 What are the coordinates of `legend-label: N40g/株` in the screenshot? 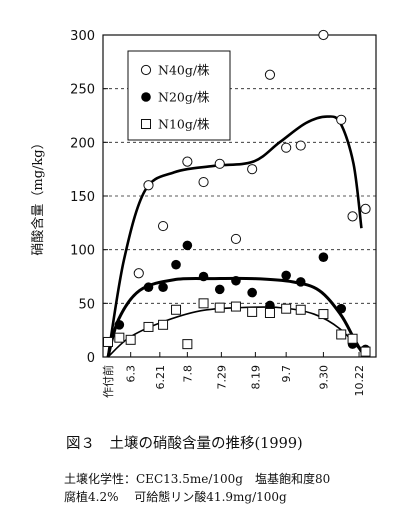 It's located at (184, 70).